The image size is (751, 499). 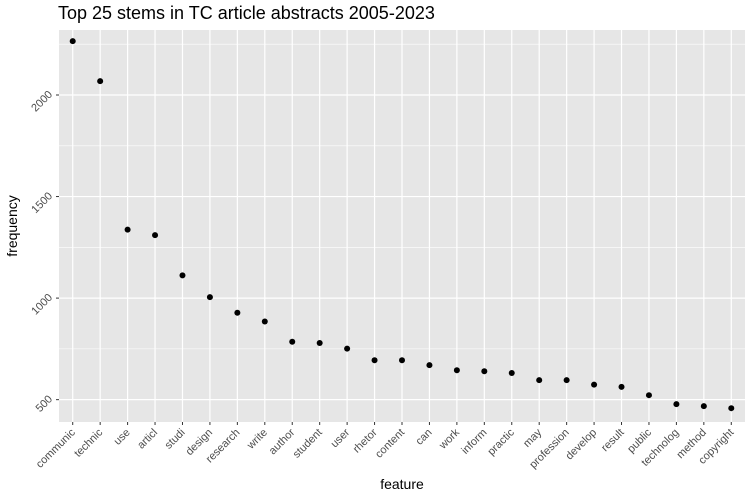 I want to click on data-point-user, so click(x=347, y=348).